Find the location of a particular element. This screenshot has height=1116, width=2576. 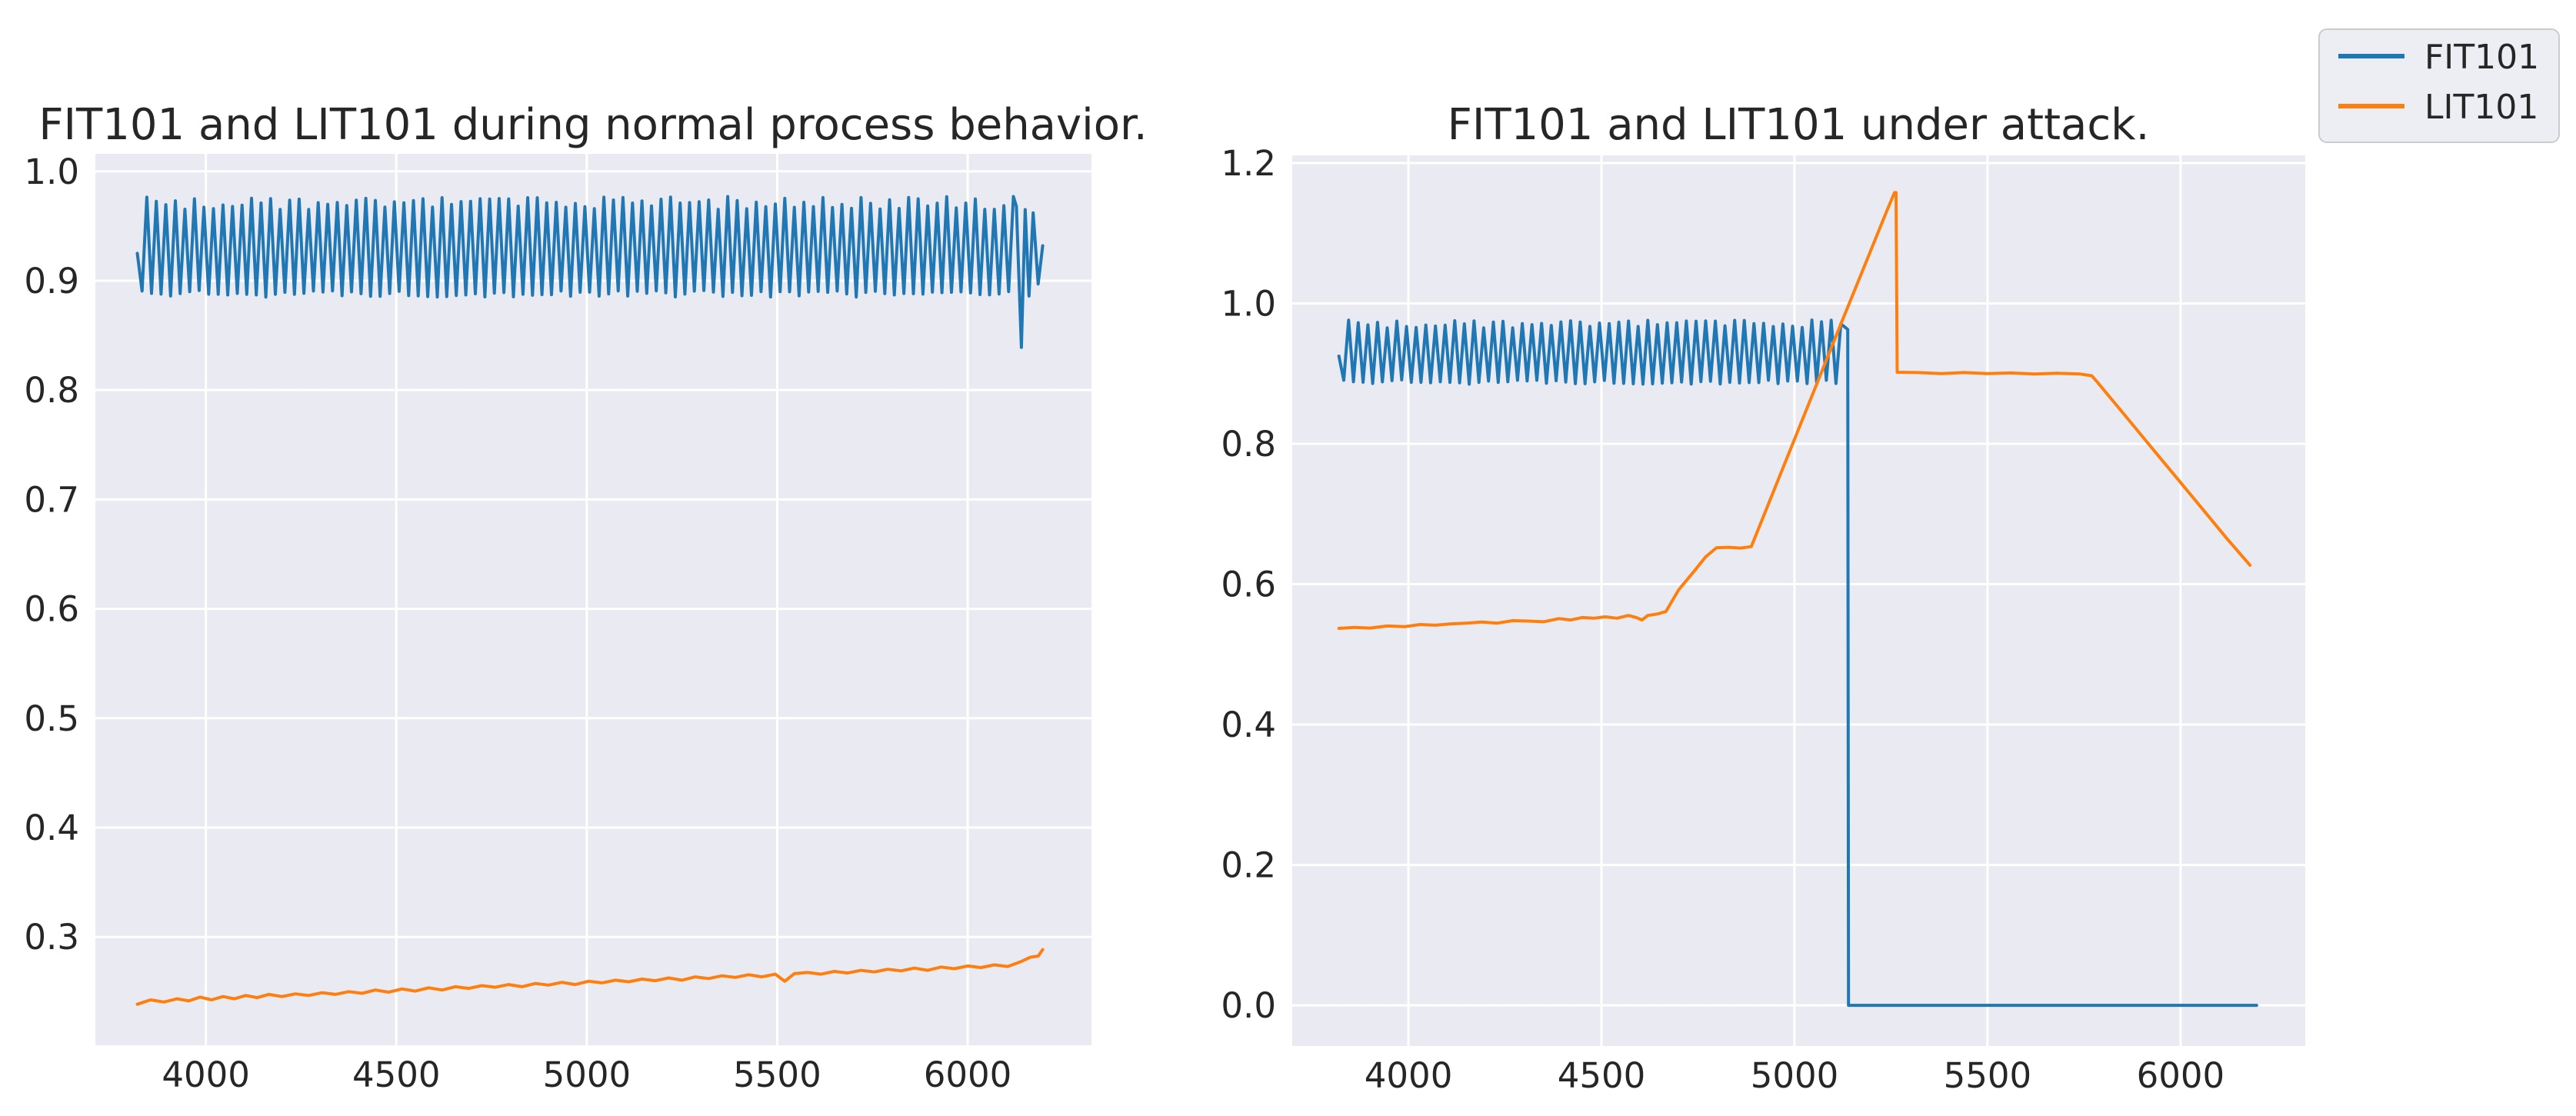

y-tick-label: 0.5 is located at coordinates (51, 718).